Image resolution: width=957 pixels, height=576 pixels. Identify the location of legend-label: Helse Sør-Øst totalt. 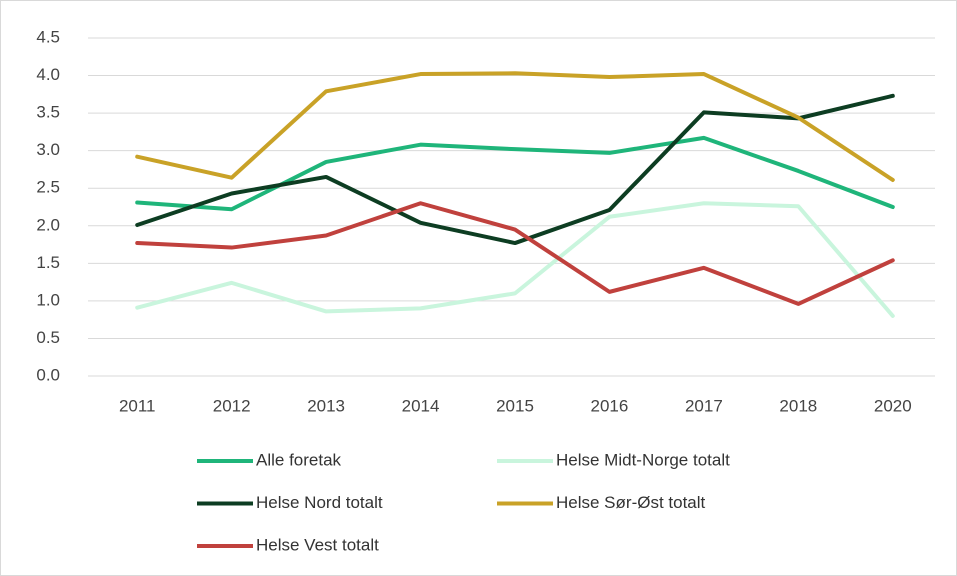
(631, 502).